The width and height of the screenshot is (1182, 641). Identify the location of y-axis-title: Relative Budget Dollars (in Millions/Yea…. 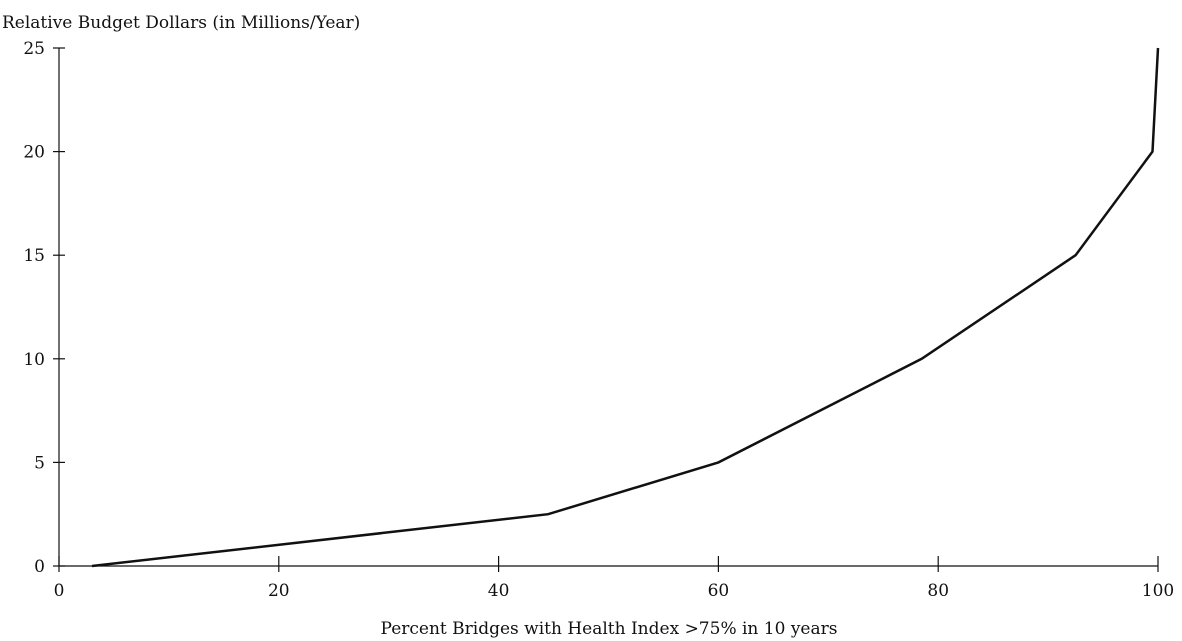
(181, 23).